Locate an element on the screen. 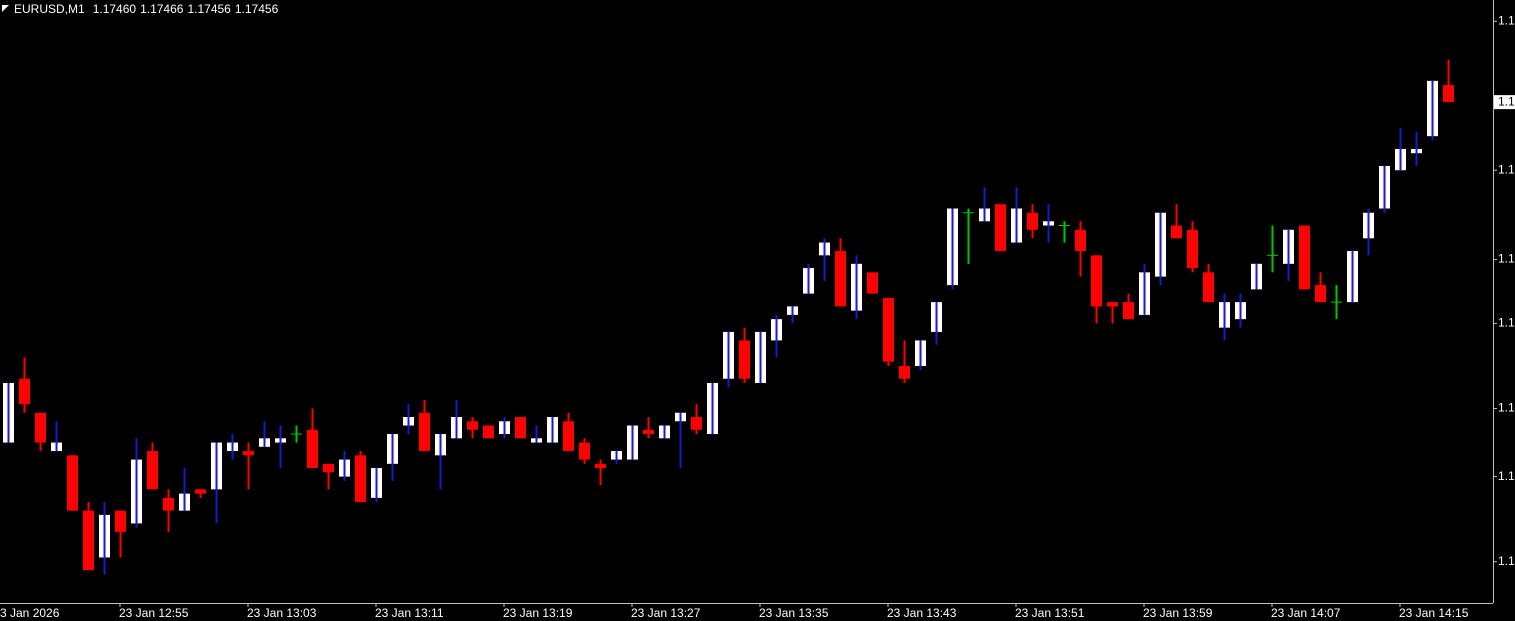  x-tick-label: 23 Jan 14:07 is located at coordinates (1306, 613).